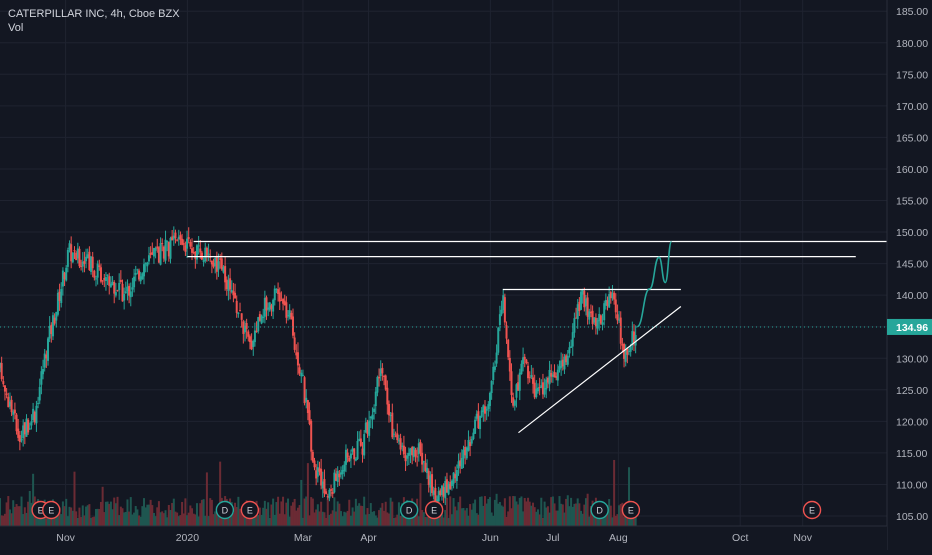  Describe the element at coordinates (94, 14) in the screenshot. I see `symbol-title: CATERPILLAR INC, 4h, Cboe BZX` at that location.